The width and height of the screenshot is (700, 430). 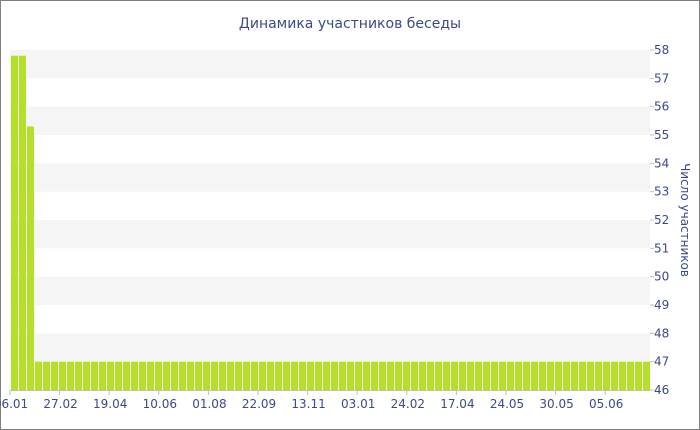 What do you see at coordinates (457, 404) in the screenshot?
I see `x-tick-label: 17.04` at bounding box center [457, 404].